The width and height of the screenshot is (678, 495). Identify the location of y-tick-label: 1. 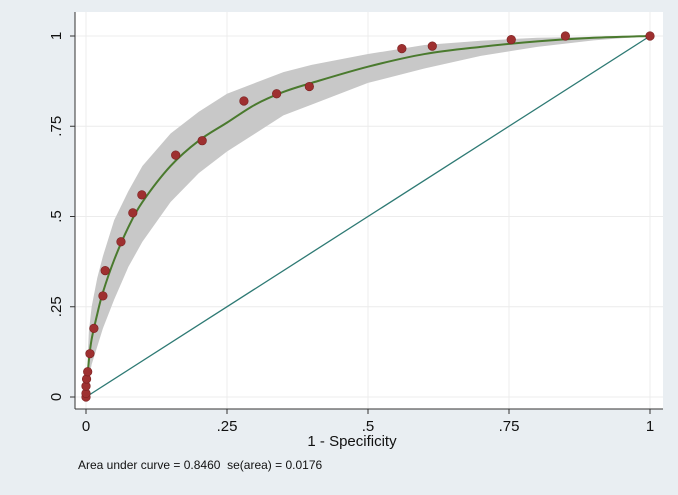
(56, 36).